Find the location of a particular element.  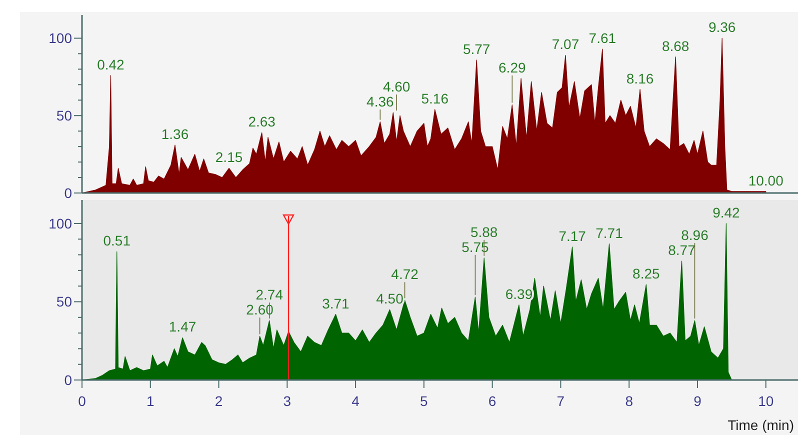

annotation: 5.16 is located at coordinates (435, 98).